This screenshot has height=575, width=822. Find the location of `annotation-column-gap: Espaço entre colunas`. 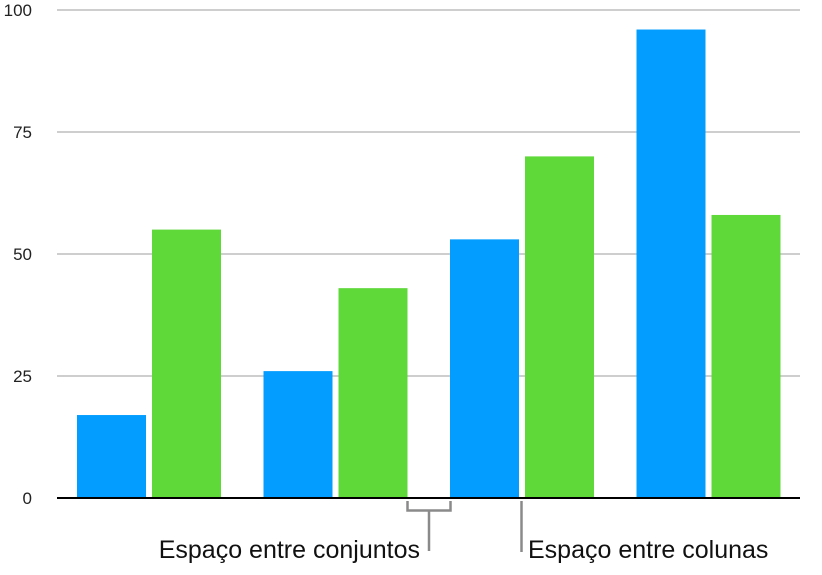

annotation-column-gap: Espaço entre colunas is located at coordinates (648, 550).